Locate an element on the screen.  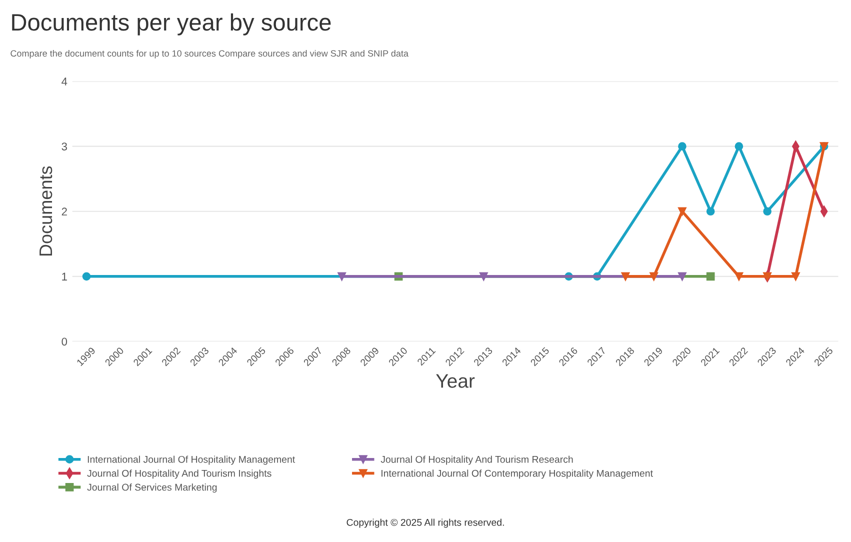
chart-title: Documents per year by source is located at coordinates (171, 24).